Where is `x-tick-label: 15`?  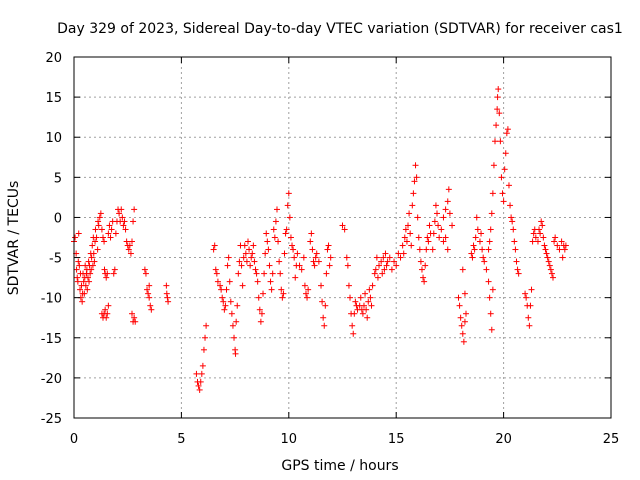 x-tick-label: 15 is located at coordinates (396, 439).